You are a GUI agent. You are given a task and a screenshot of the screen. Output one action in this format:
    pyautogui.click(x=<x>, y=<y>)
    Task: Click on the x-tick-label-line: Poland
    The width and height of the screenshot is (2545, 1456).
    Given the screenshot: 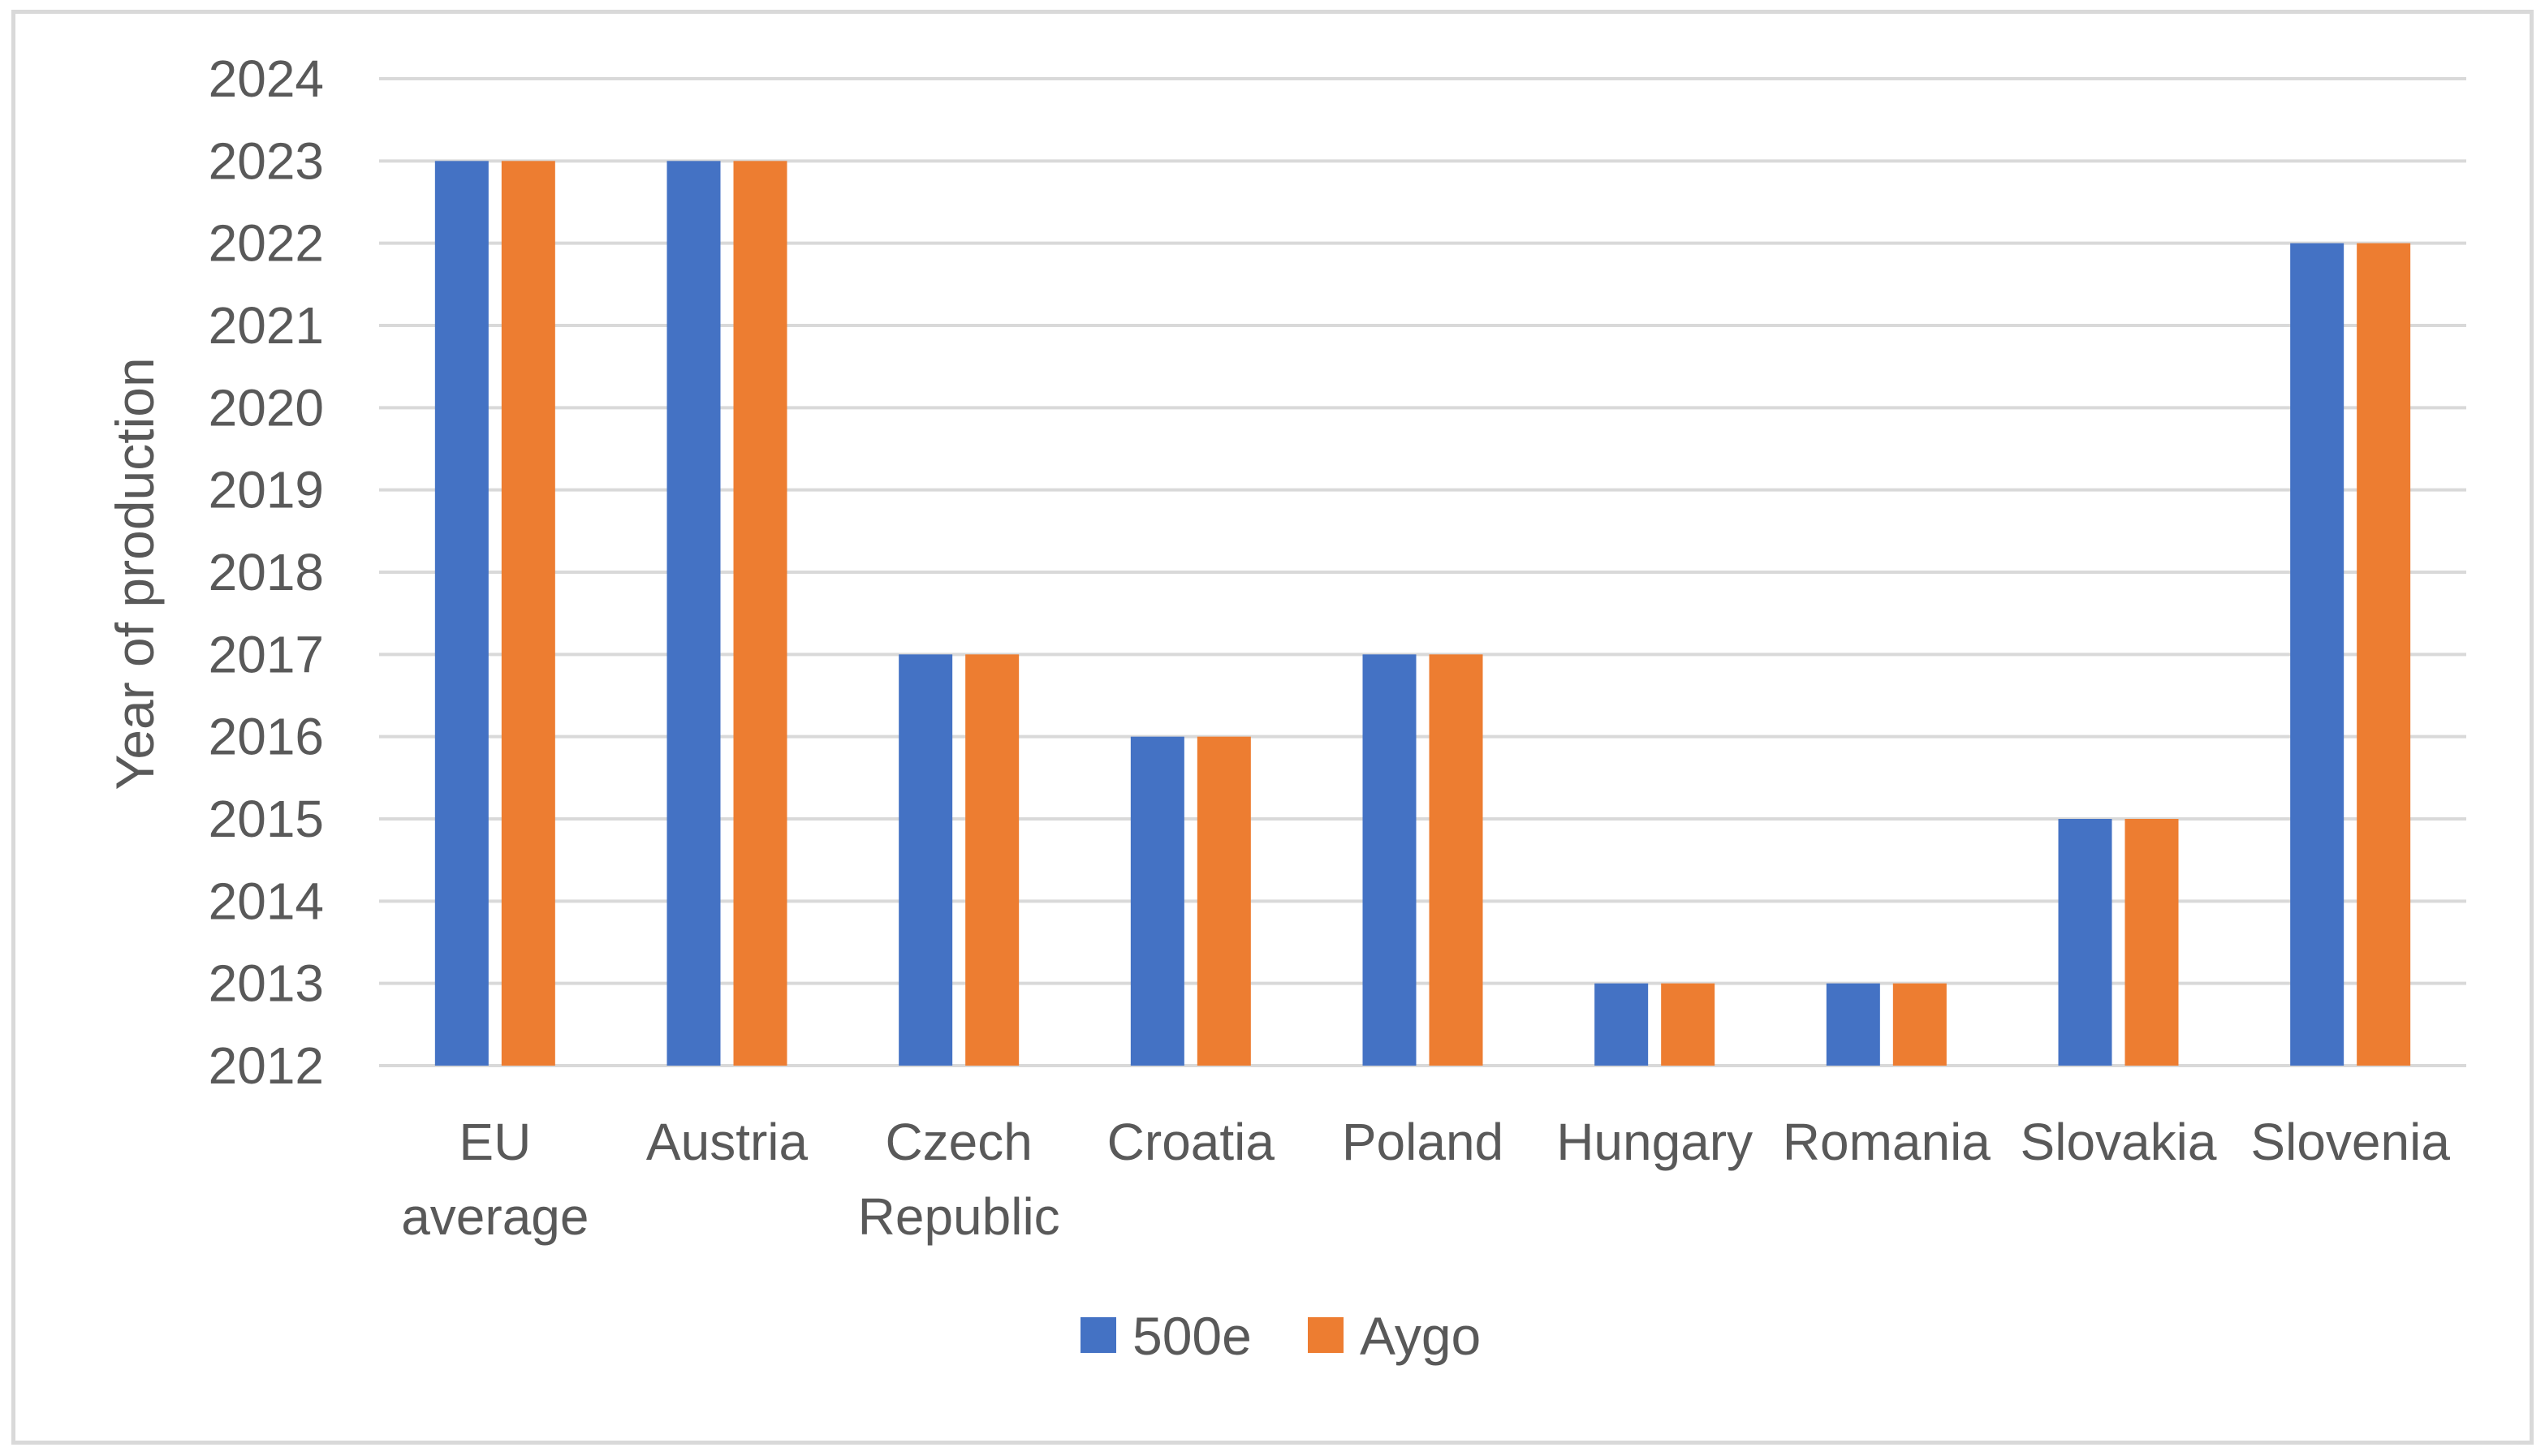 What is the action you would take?
    pyautogui.click(x=1422, y=1142)
    